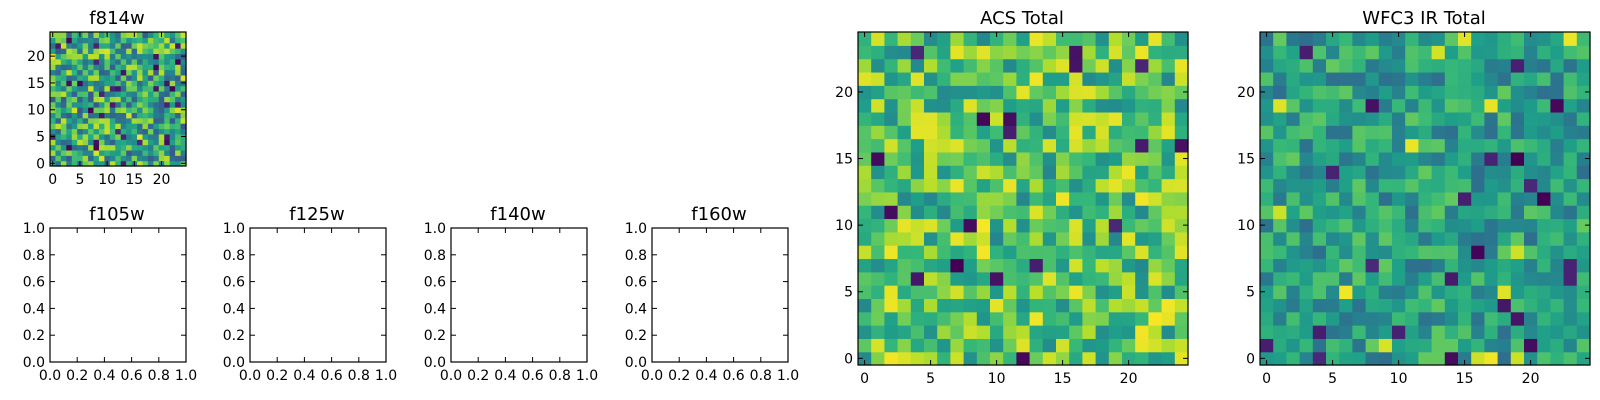 The image size is (1600, 400). Describe the element at coordinates (718, 214) in the screenshot. I see `panel-title: f160w` at that location.